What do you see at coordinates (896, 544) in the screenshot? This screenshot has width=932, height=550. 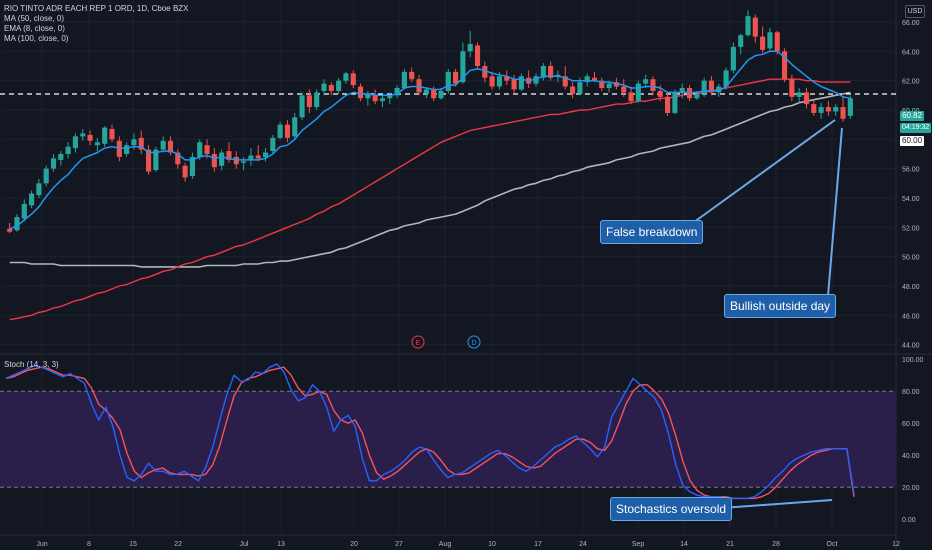 I see `time-tick-label: 12` at bounding box center [896, 544].